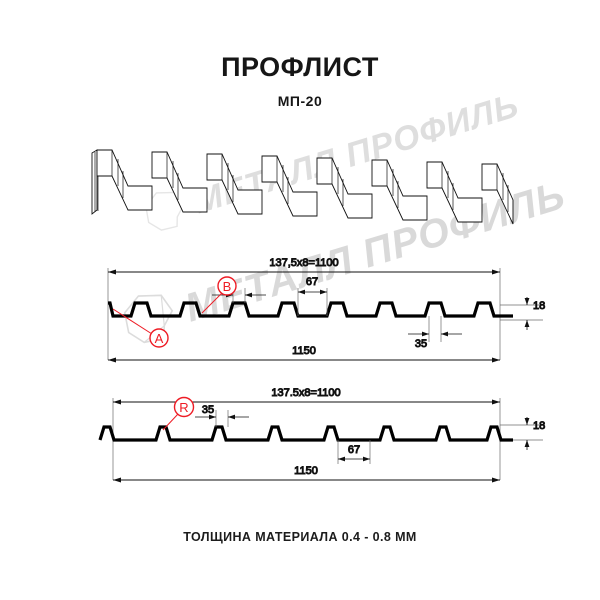  Describe the element at coordinates (304, 272) in the screenshot. I see `dim-overall-top` at that location.